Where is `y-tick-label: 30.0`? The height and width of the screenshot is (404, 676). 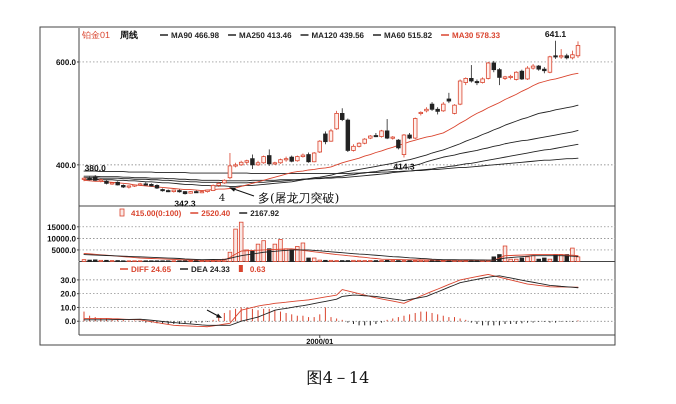
y-tick-label: 30.0 is located at coordinates (68, 280).